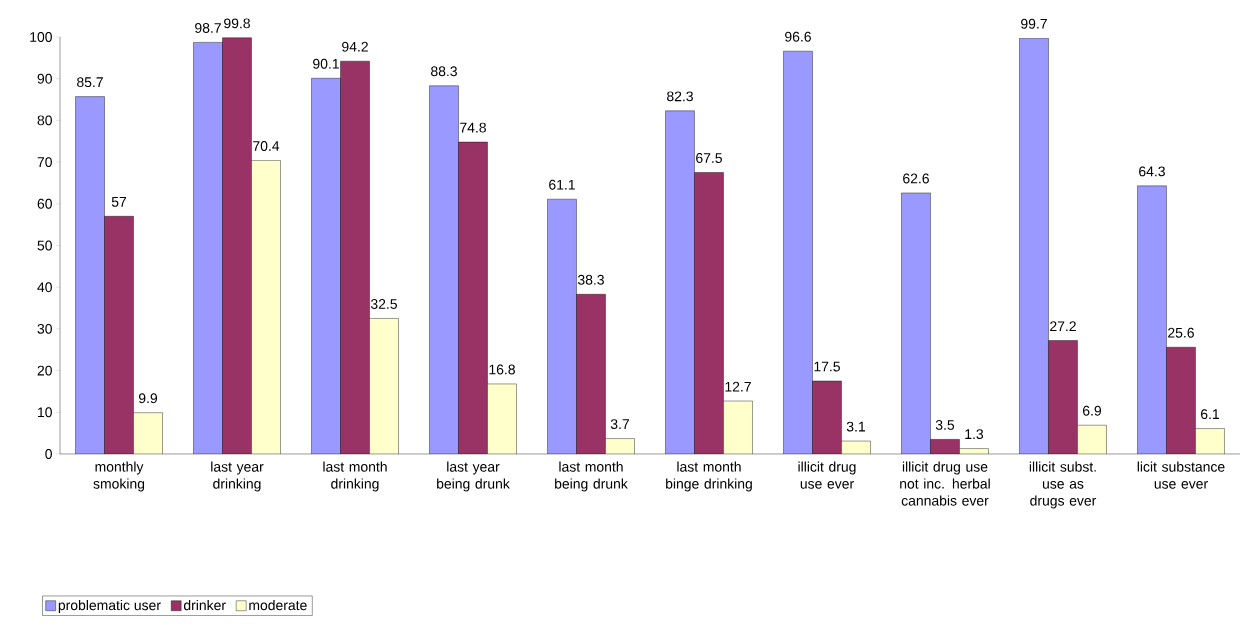  I want to click on data-label: 96.6, so click(798, 36).